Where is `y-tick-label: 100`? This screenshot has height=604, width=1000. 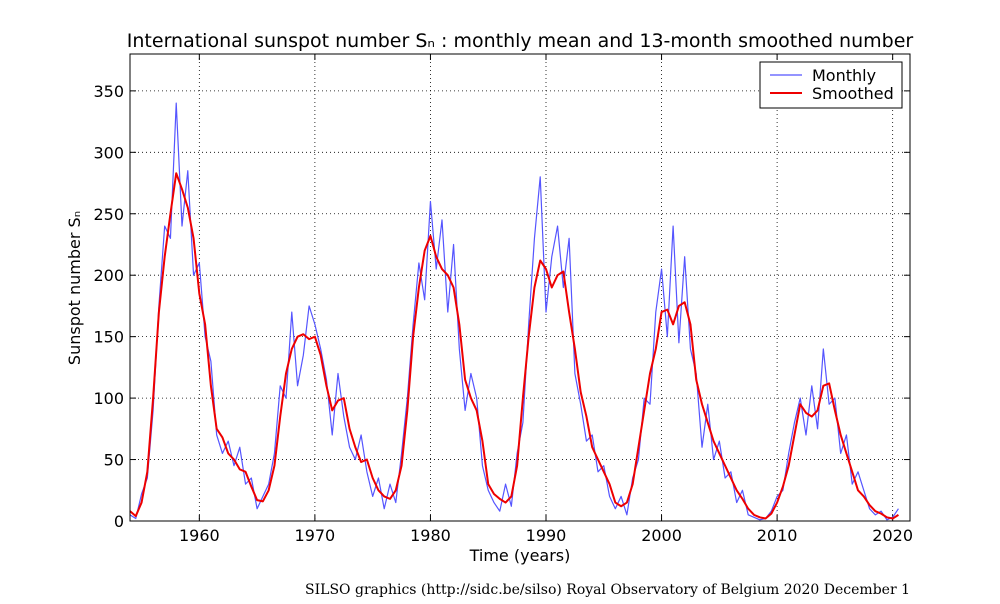 y-tick-label: 100 is located at coordinates (108, 398).